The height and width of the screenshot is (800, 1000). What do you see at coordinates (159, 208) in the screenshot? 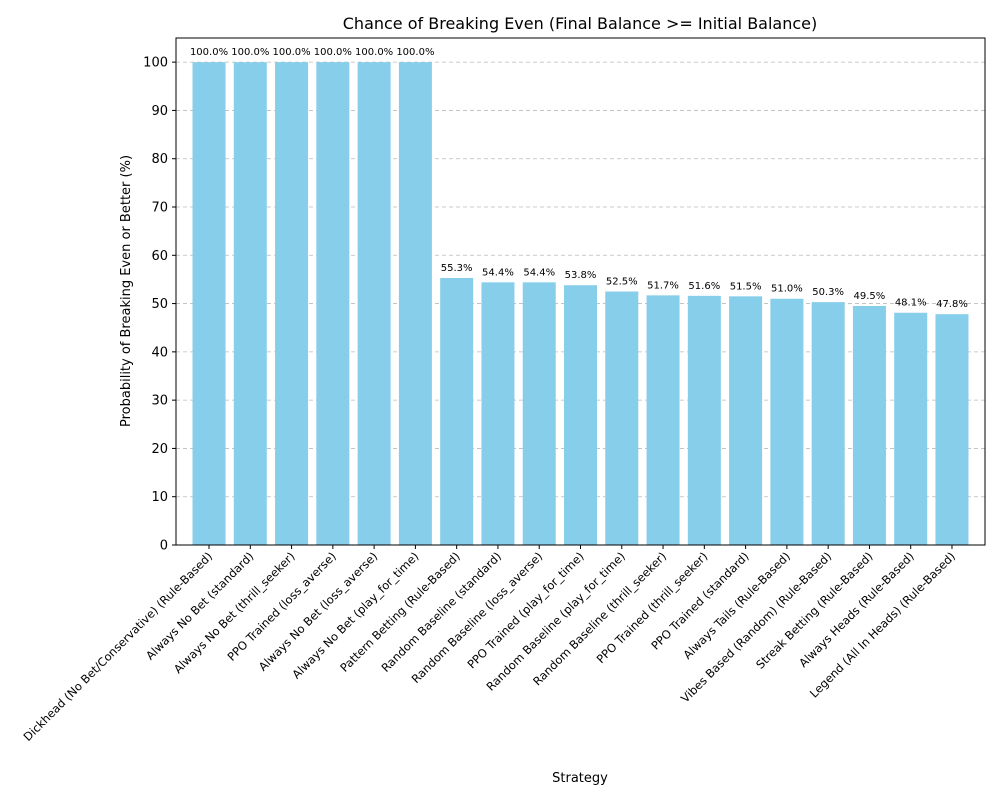
I see `y-tick-label: 70` at bounding box center [159, 208].